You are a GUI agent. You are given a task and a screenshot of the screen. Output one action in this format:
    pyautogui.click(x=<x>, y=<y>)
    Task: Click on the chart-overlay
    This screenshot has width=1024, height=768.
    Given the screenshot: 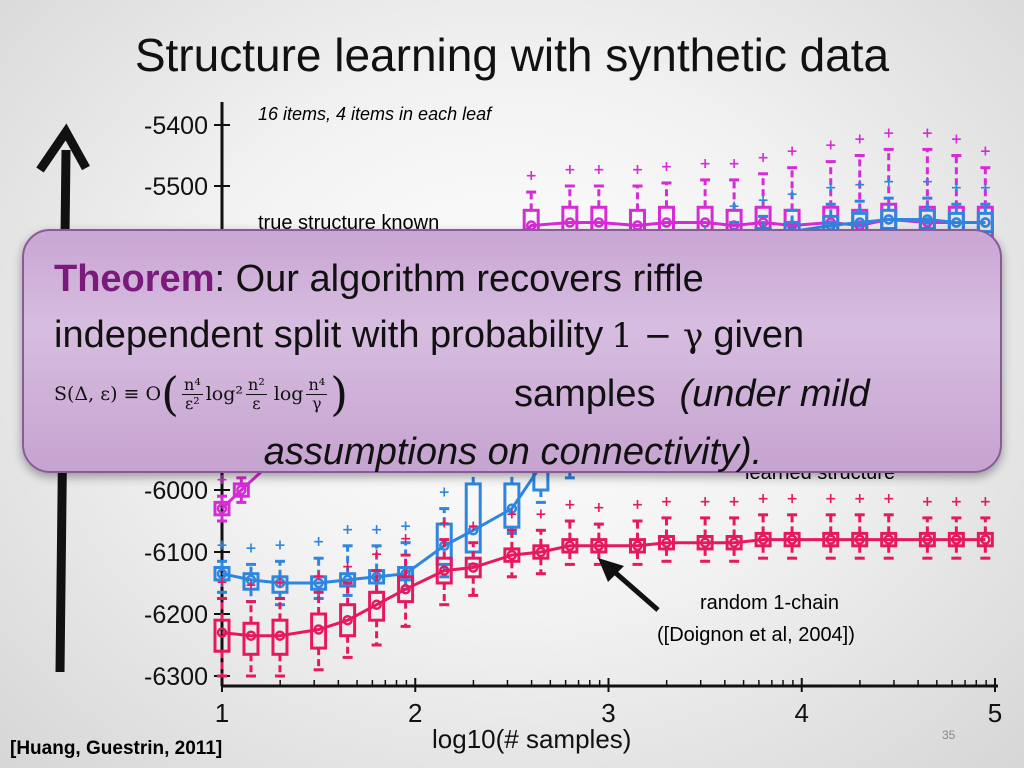 What is the action you would take?
    pyautogui.click(x=629, y=585)
    